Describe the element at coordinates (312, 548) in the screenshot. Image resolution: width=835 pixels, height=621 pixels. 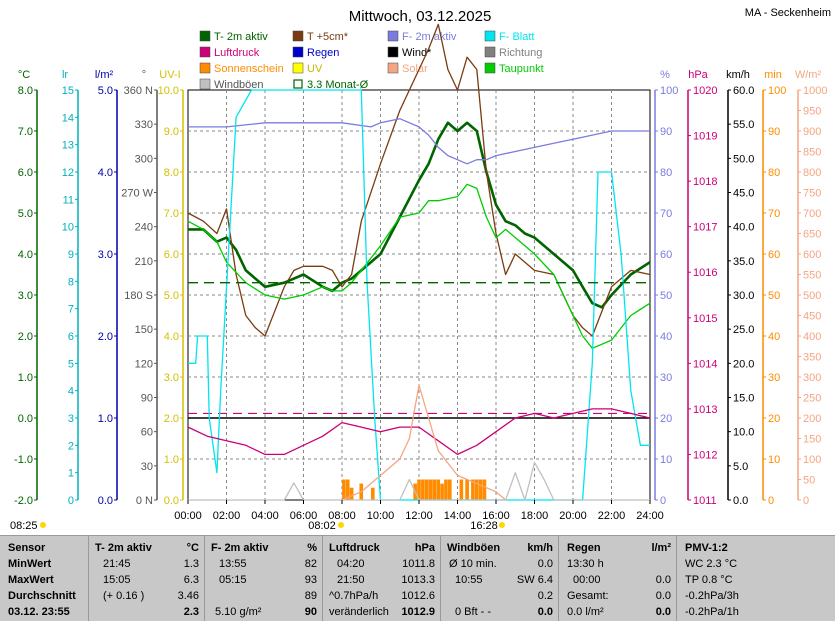
I see `humidity-unit: %` at that location.